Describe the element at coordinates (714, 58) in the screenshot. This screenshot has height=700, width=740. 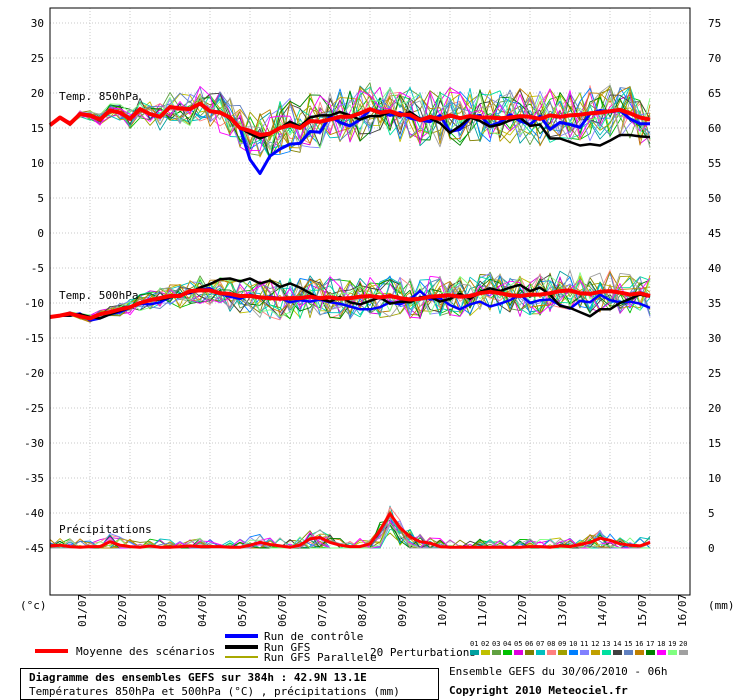
I see `right-tick-label: 70` at that location.